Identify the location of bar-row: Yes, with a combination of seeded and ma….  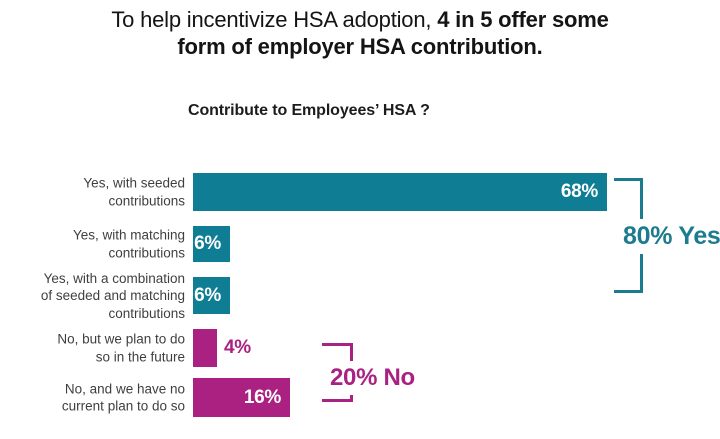
(360, 295).